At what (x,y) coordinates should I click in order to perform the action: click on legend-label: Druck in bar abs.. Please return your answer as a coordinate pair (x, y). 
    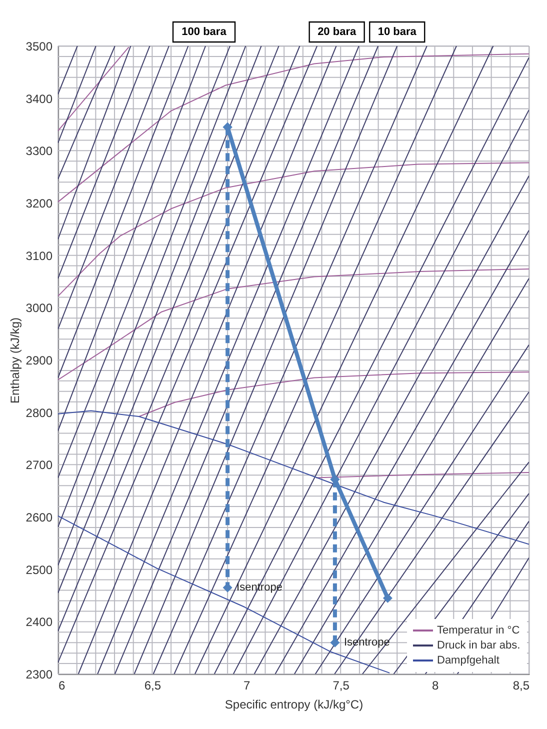
    Looking at the image, I should click on (478, 646).